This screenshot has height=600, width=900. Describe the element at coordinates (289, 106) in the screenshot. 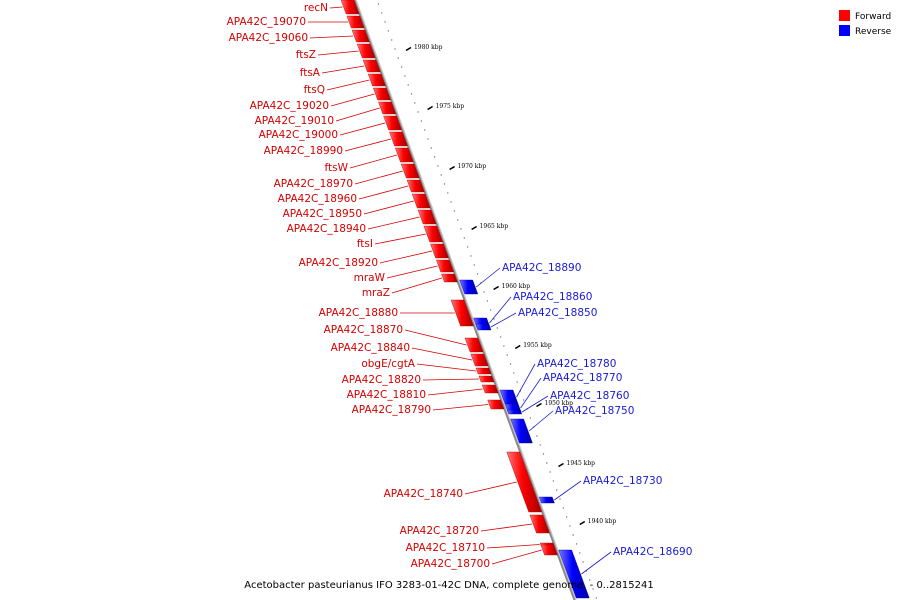

I see `forward-gene-label: APA42C_19020` at that location.